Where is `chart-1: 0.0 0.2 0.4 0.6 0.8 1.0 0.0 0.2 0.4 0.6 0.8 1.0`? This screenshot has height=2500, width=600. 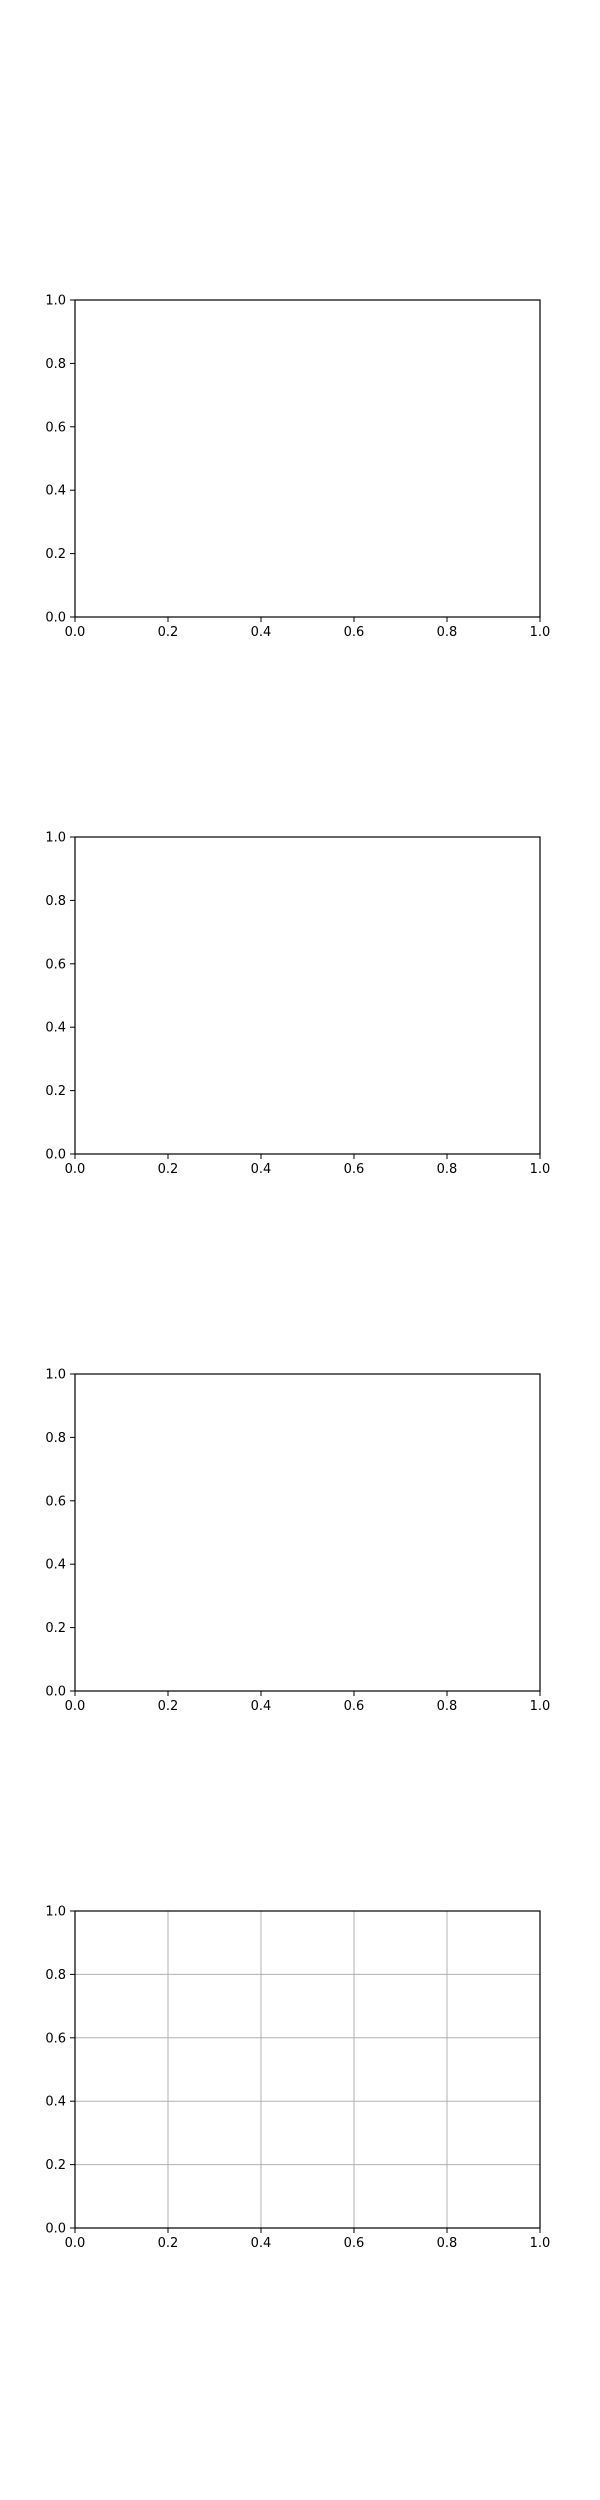
chart-1: 0.0 0.2 0.4 0.6 0.8 1.0 0.0 0.2 0.4 0.6 0.8 1.0 is located at coordinates (297, 467).